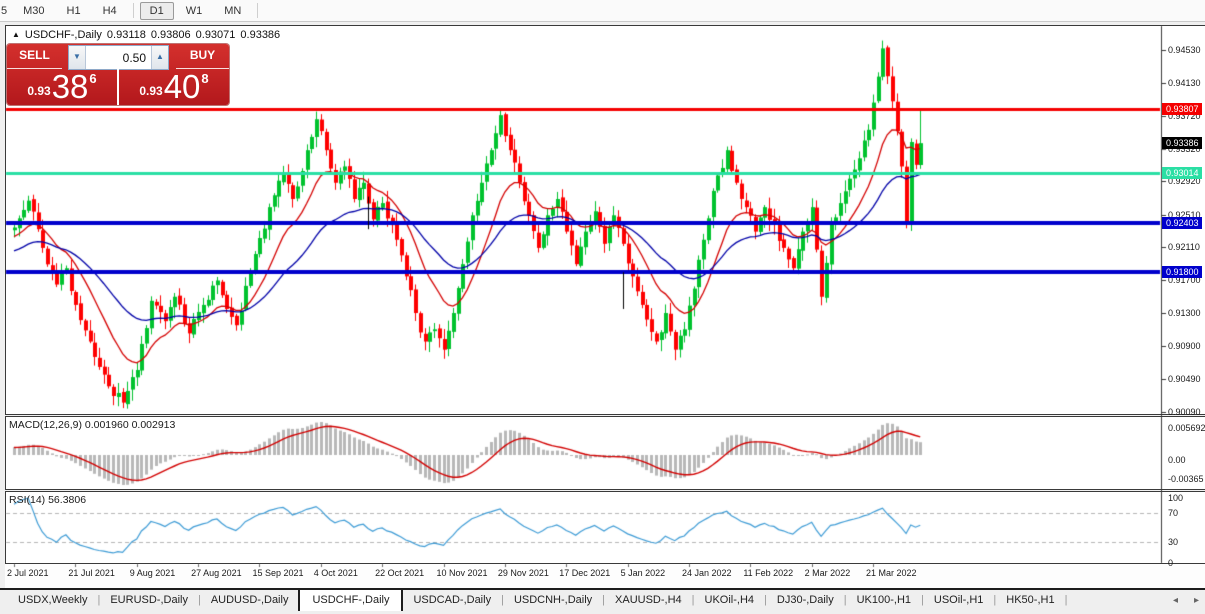  I want to click on sell-price-big: 38, so click(70, 86).